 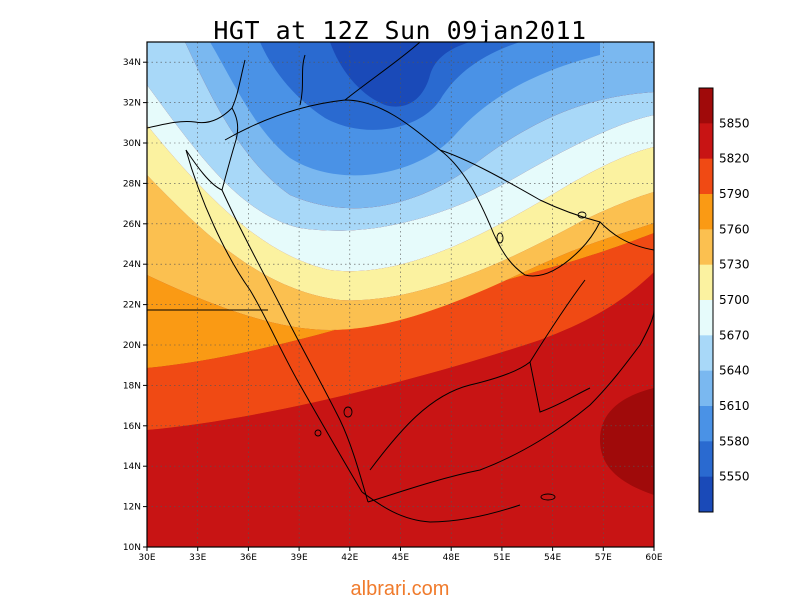 What do you see at coordinates (480, 416) in the screenshot?
I see `border-yemen` at bounding box center [480, 416].